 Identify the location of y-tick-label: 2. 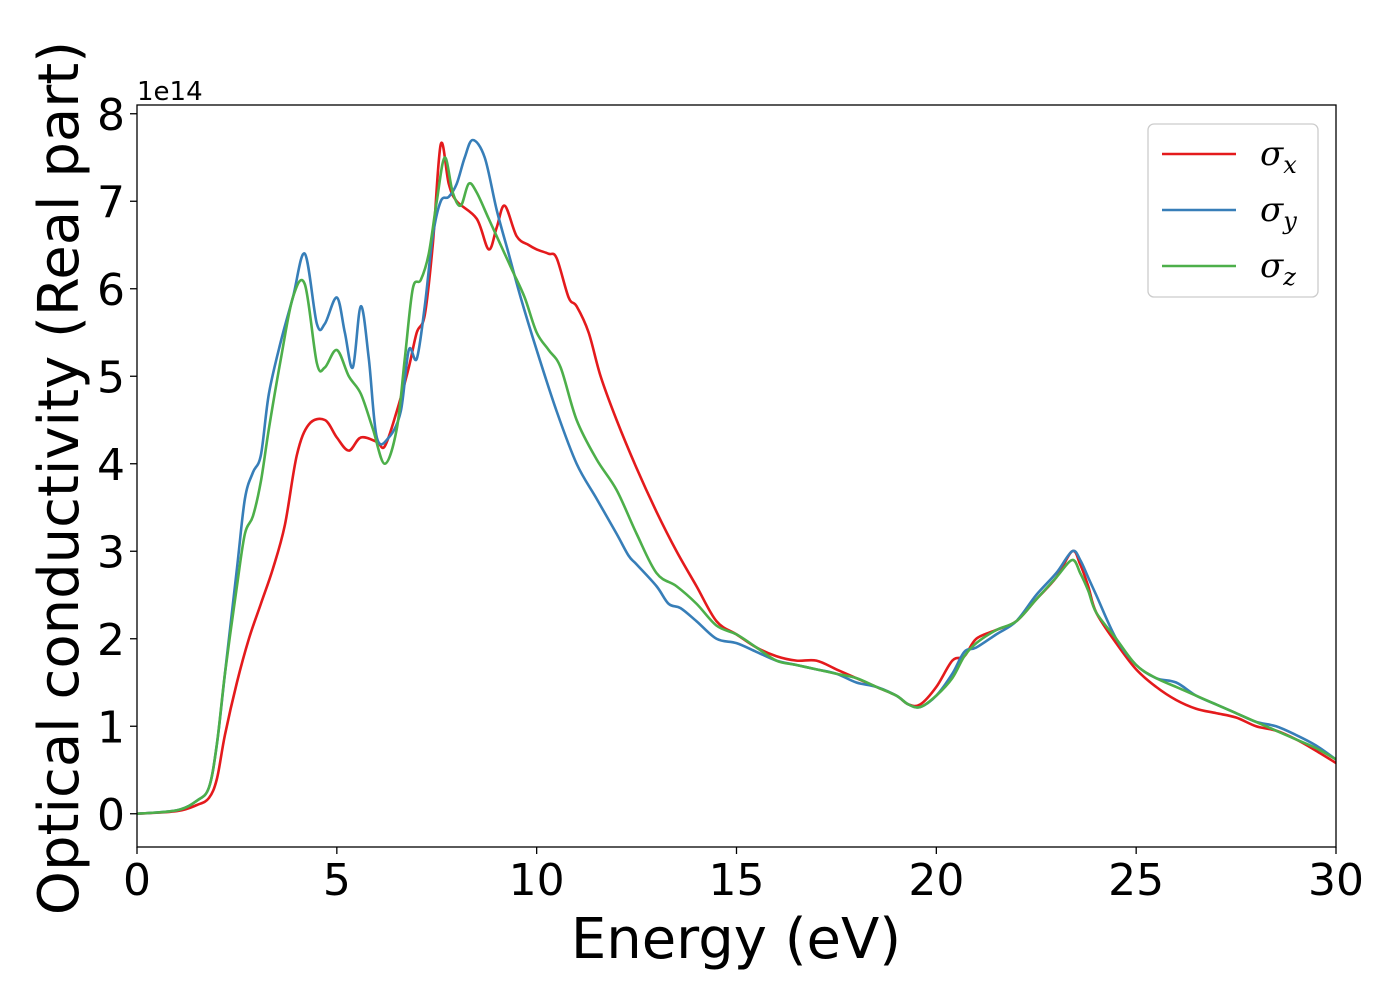
(111, 640).